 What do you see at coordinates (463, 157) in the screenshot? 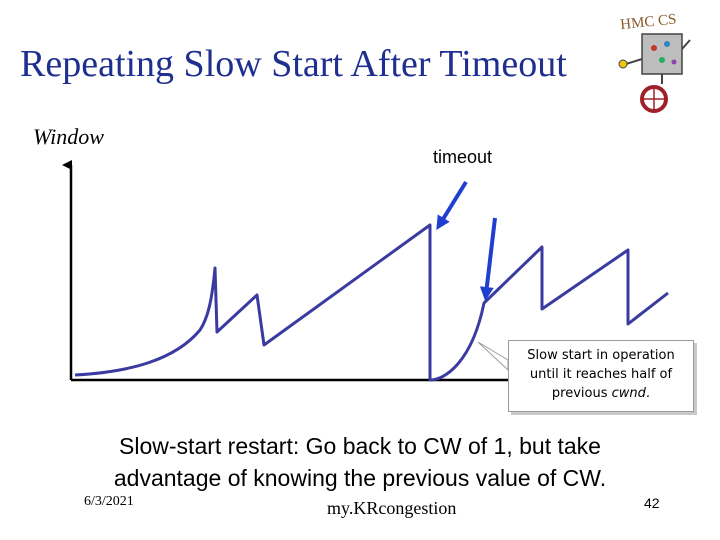
I see `timeout-label: timeout` at bounding box center [463, 157].